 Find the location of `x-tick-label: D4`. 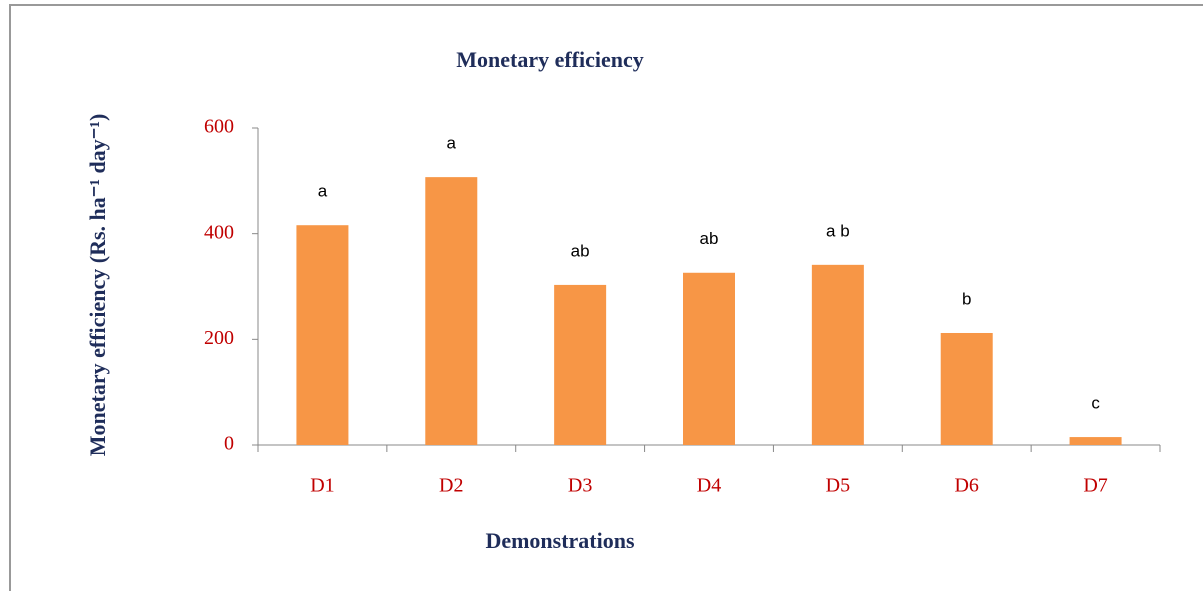

x-tick-label: D4 is located at coordinates (709, 486).